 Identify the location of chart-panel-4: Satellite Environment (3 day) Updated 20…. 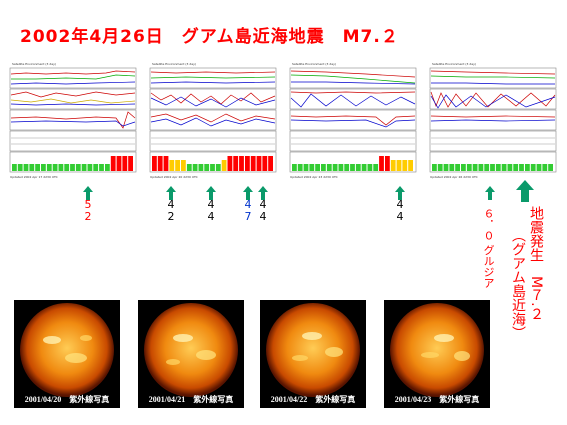
(493, 122).